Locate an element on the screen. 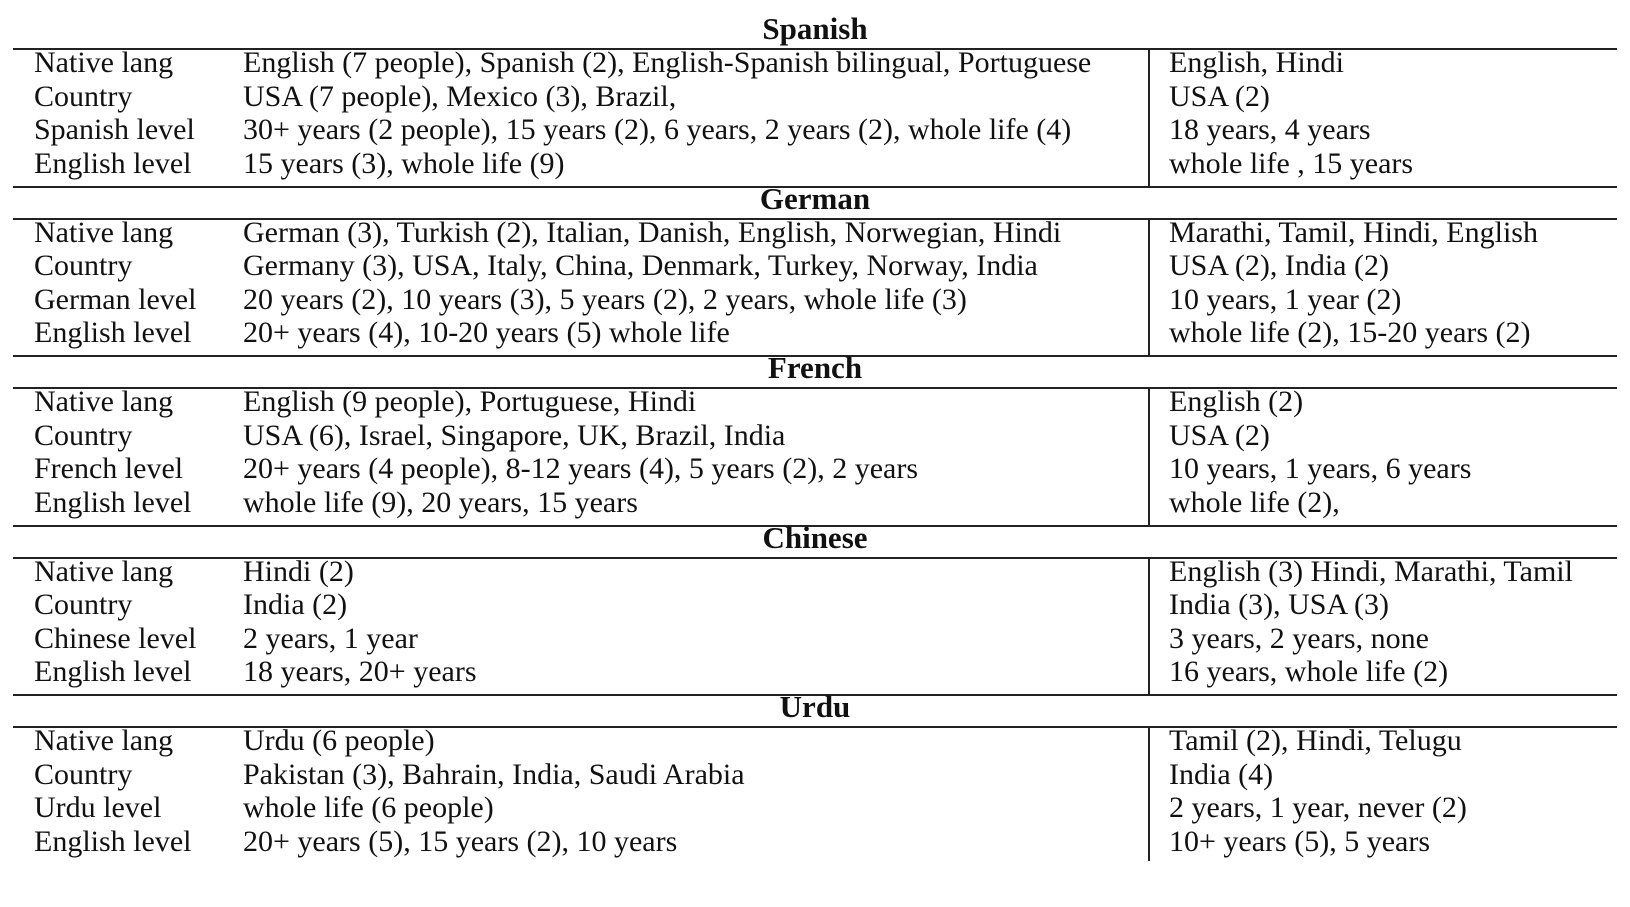 This screenshot has height=907, width=1630. group1-cell: Urdu (6 people) is located at coordinates (339, 740).